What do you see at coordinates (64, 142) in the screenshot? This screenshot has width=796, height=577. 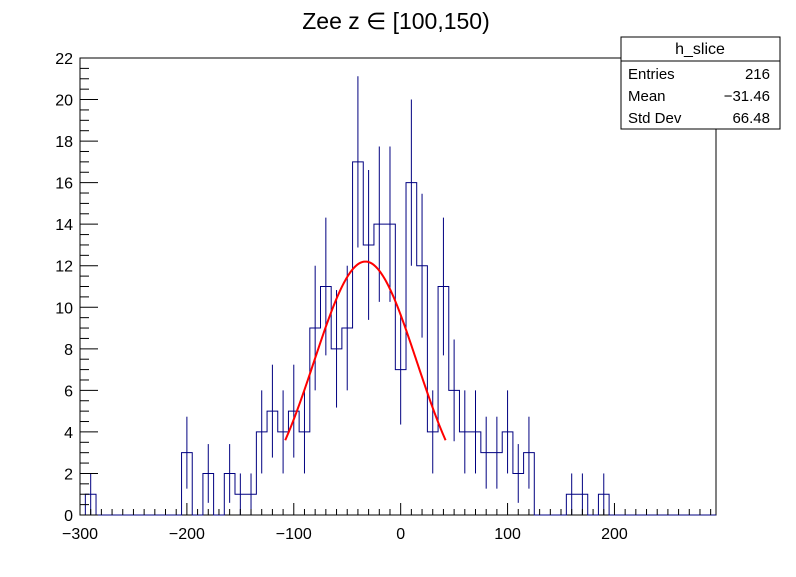 I see `y-tick-label: 18` at bounding box center [64, 142].